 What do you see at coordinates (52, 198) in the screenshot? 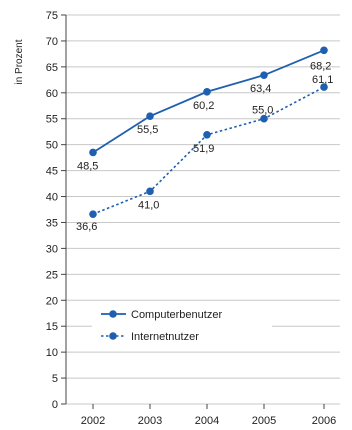
I see `y-tick-label: 40` at bounding box center [52, 198].